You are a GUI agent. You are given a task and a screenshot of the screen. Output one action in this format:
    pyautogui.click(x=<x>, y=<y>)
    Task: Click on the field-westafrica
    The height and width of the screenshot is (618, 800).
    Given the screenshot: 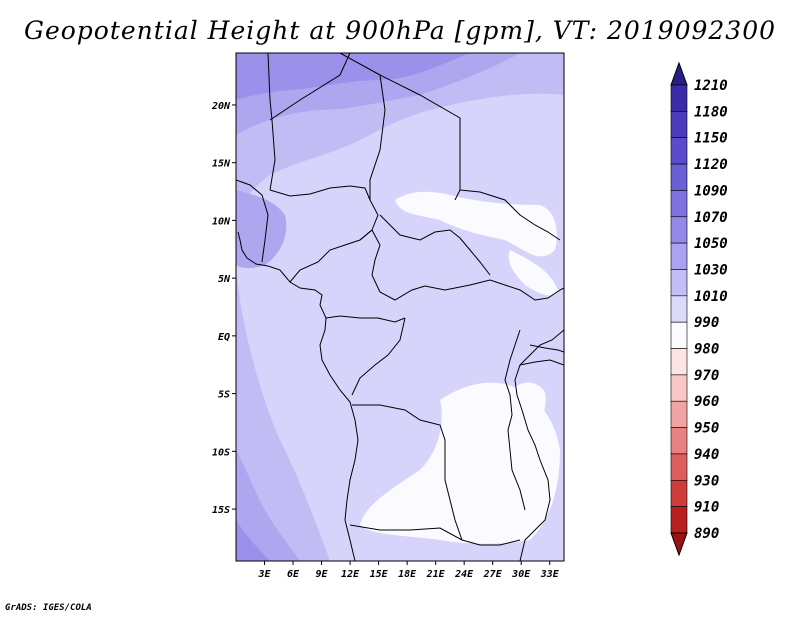 What is the action you would take?
    pyautogui.click(x=261, y=229)
    